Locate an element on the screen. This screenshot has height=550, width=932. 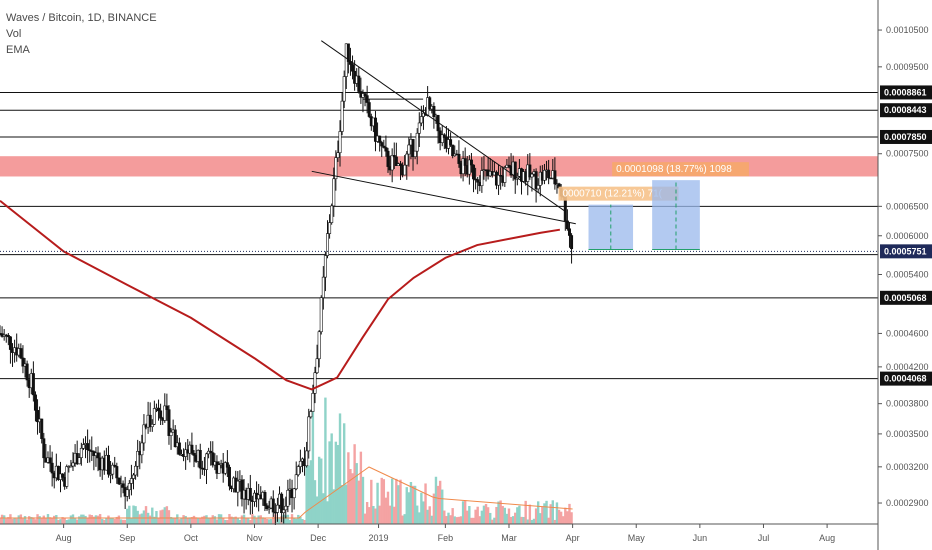
price-tick-label: 0.0010500 is located at coordinates (907, 30).